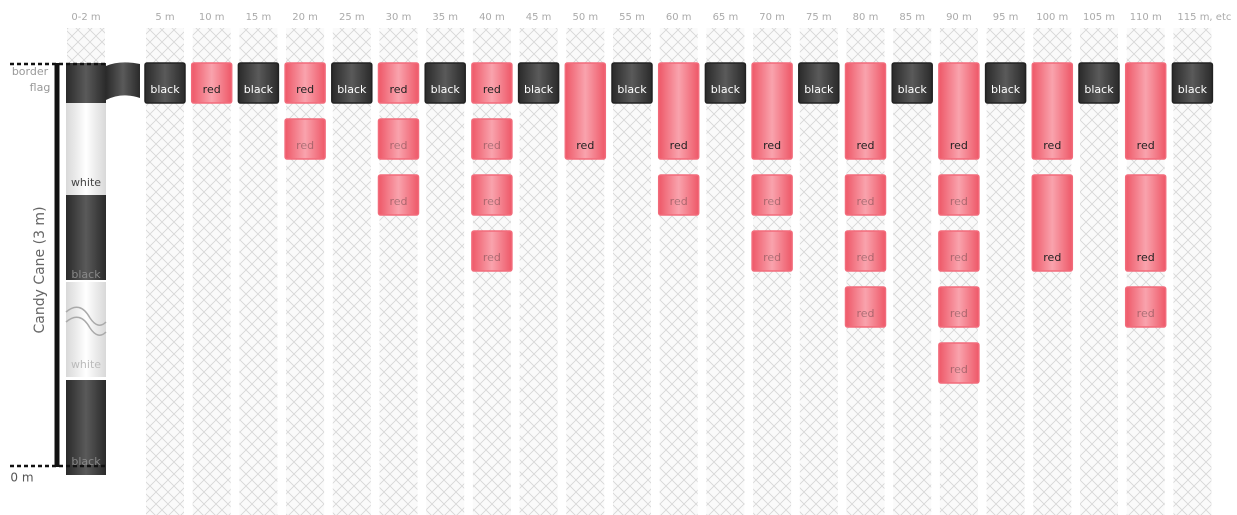 This screenshot has width=1237, height=515. What do you see at coordinates (86, 83) in the screenshot?
I see `pole-top` at bounding box center [86, 83].